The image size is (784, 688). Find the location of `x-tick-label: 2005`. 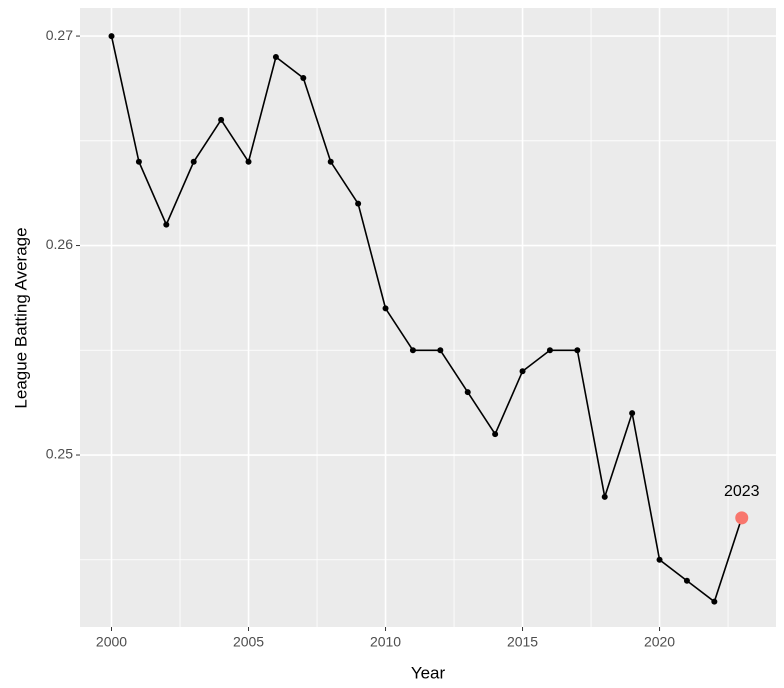

x-tick-label: 2005 is located at coordinates (248, 642).